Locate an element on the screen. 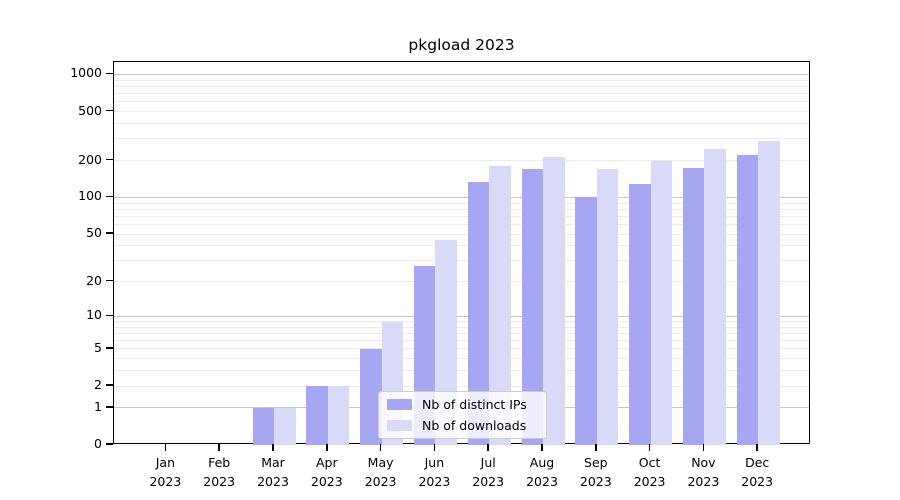 This screenshot has width=900, height=500. bar-apr-ips is located at coordinates (317, 415).